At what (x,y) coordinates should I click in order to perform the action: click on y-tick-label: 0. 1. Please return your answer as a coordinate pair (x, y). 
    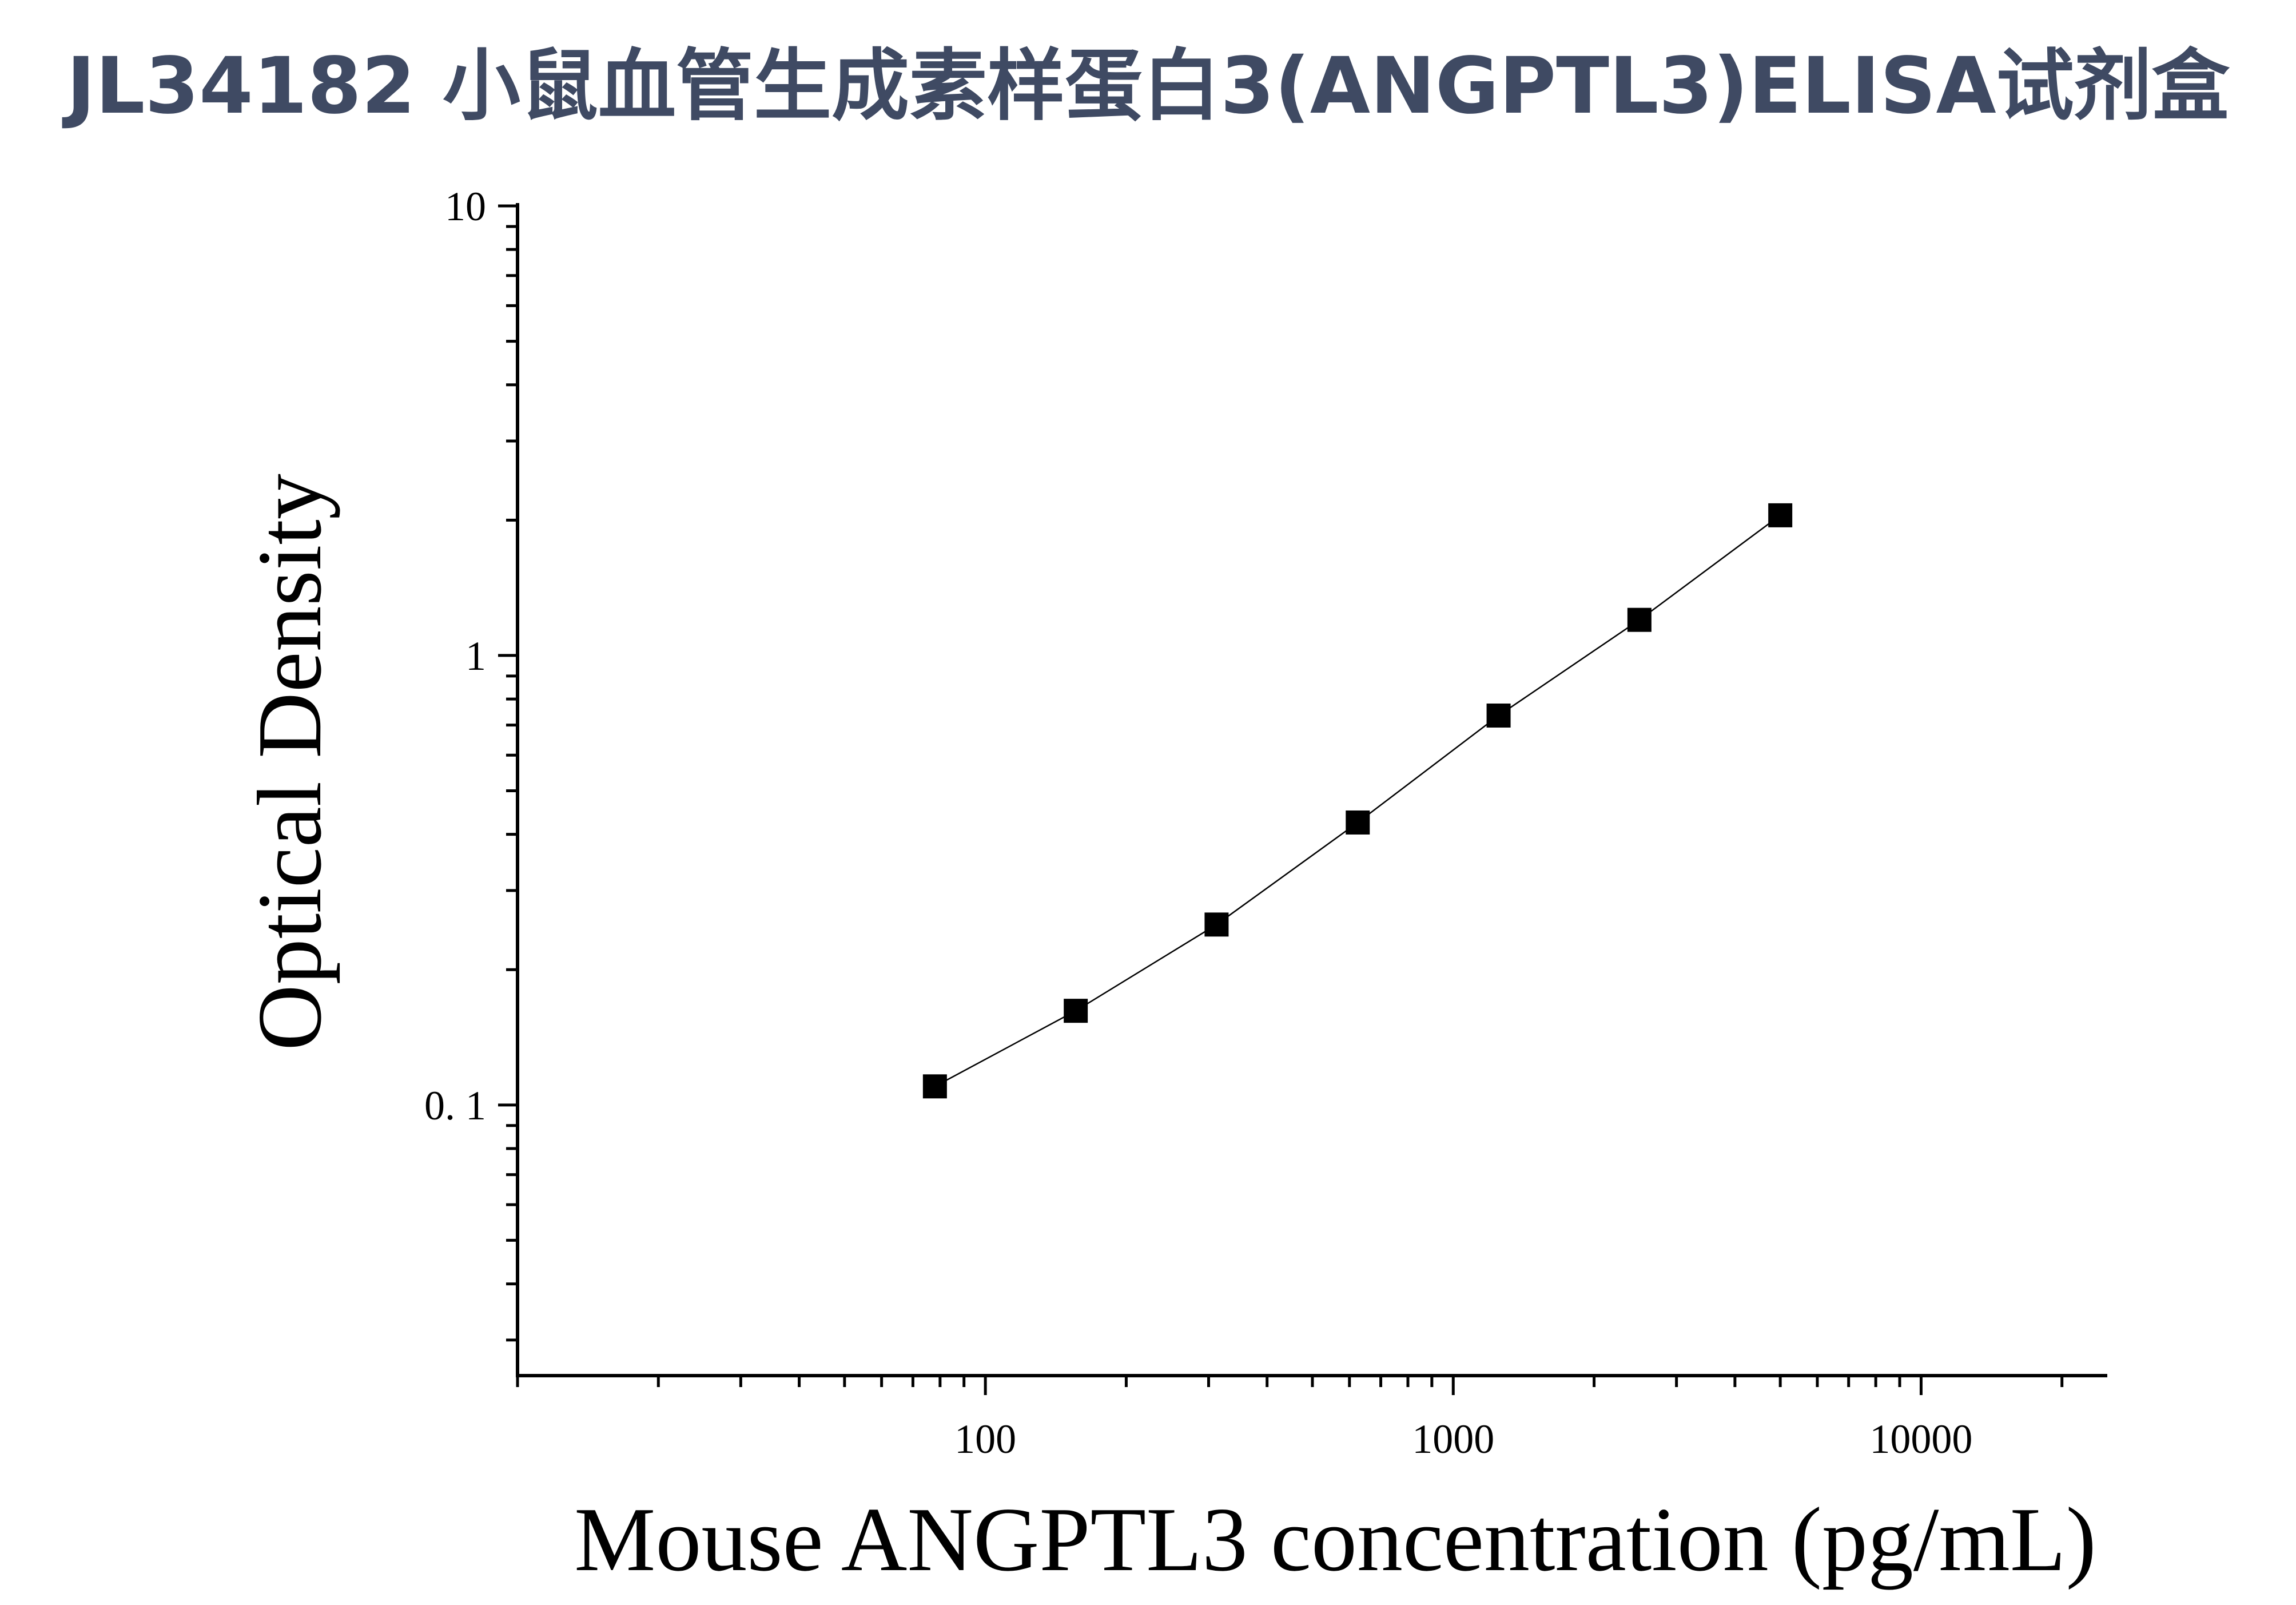
    Looking at the image, I should click on (455, 1106).